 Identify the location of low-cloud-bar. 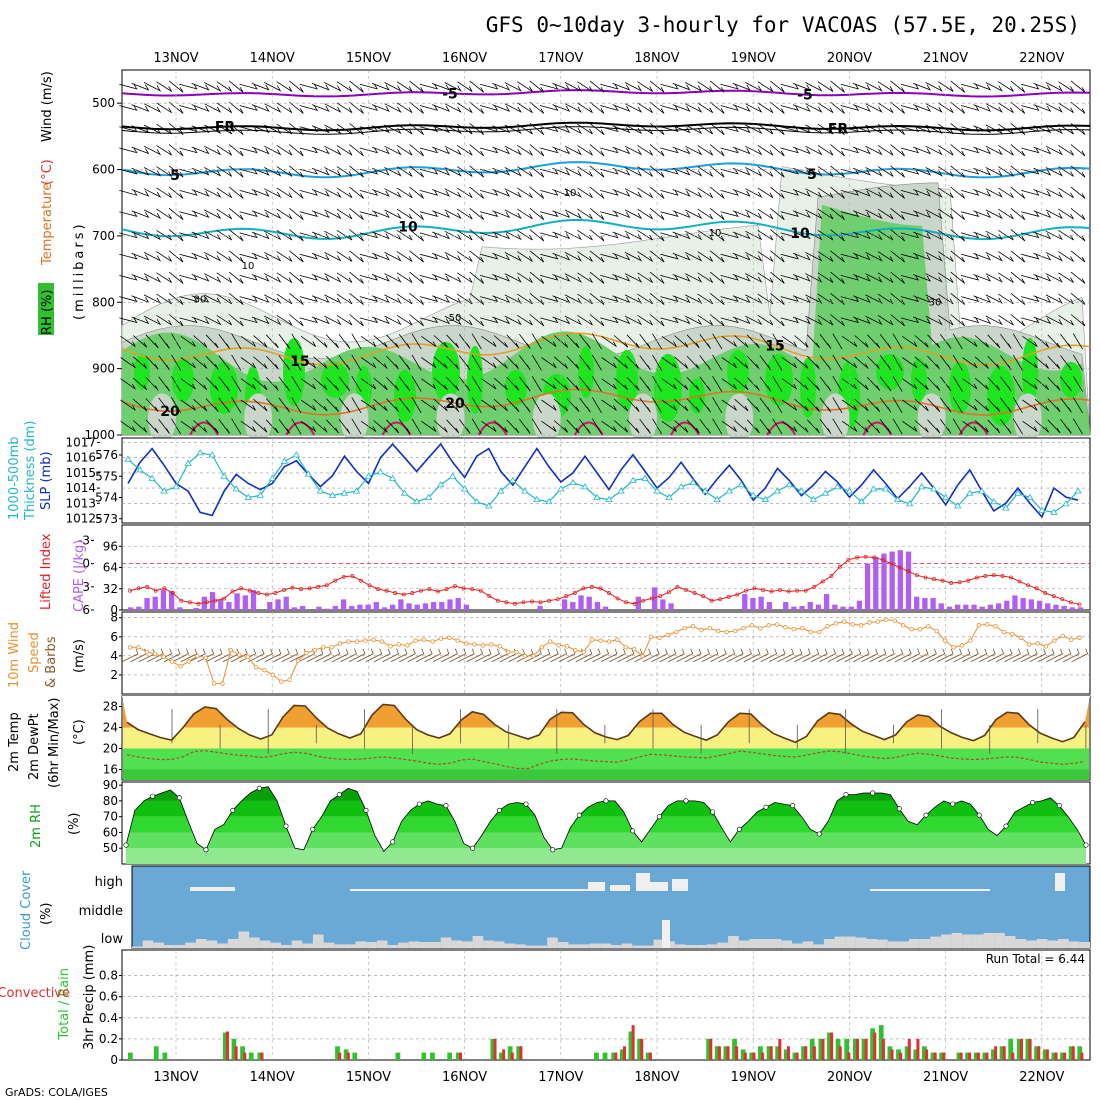
(1031, 944).